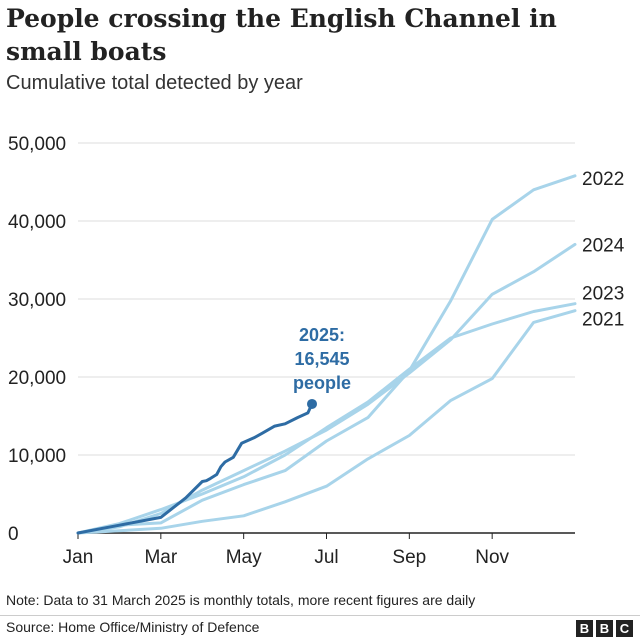  What do you see at coordinates (37, 456) in the screenshot?
I see `y-tick-label: 10,000` at bounding box center [37, 456].